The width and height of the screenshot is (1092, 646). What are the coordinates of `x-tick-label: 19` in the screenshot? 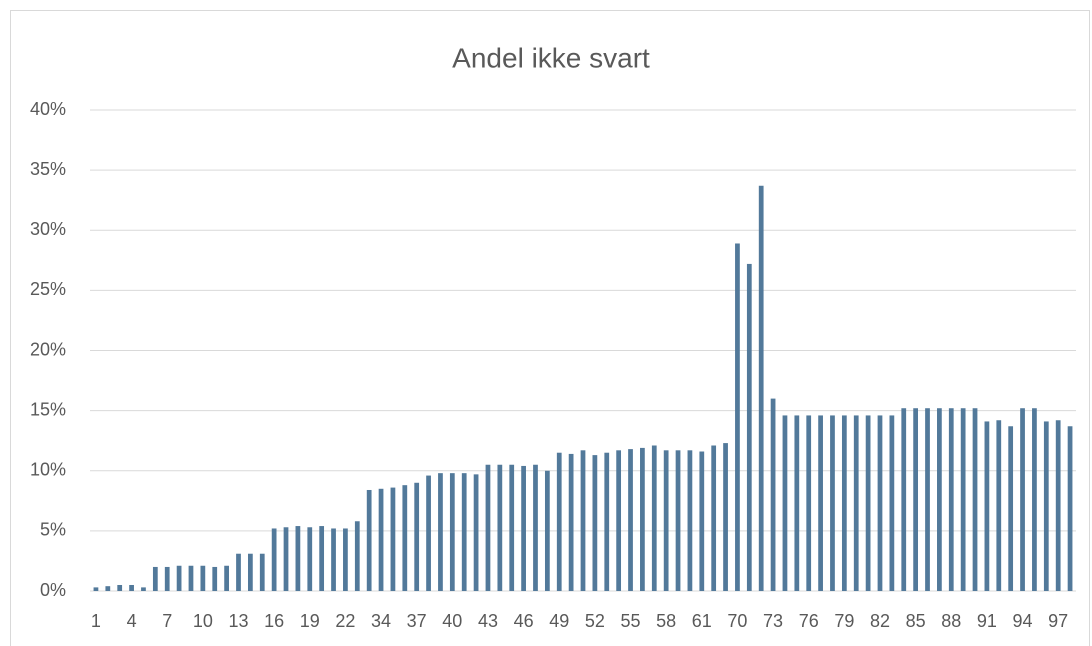 It's located at (310, 621).